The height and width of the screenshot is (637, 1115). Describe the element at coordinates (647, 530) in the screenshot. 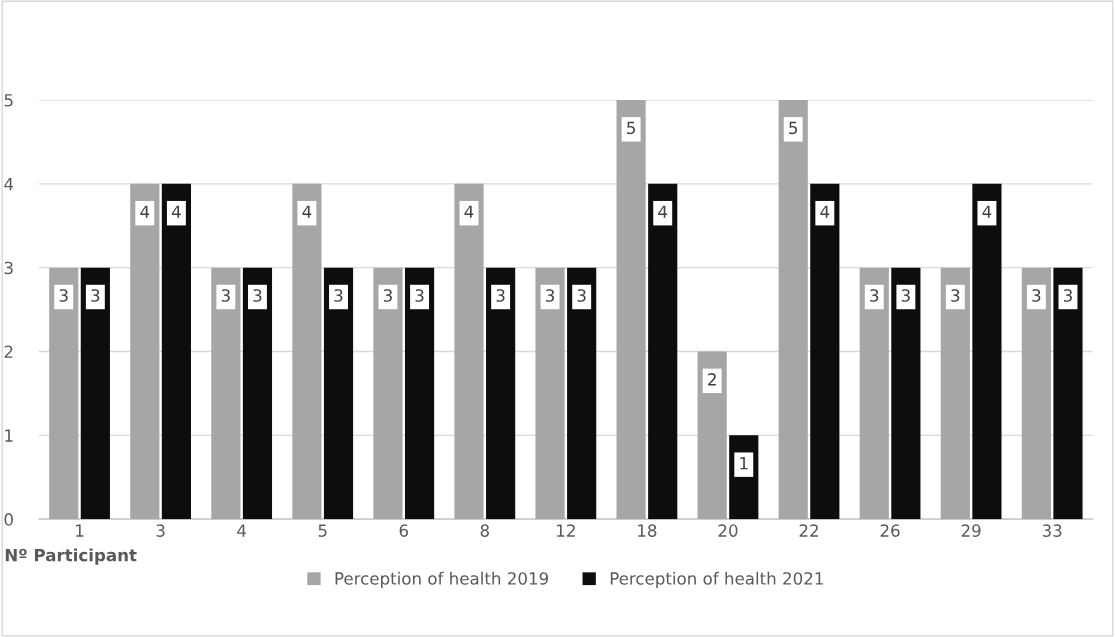

I see `x-tick-label: 18` at that location.